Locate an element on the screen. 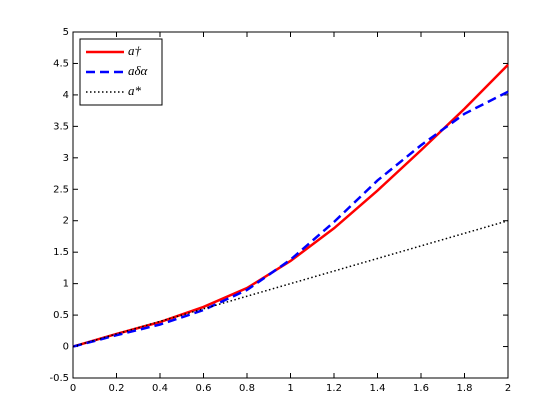  x-tick-label: 0 is located at coordinates (73, 388).